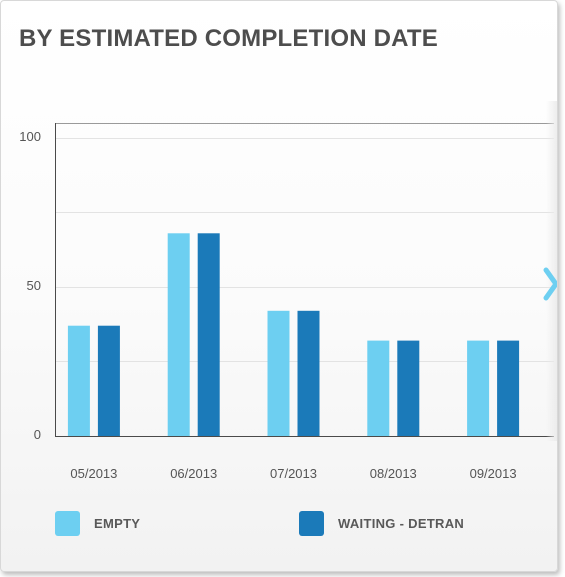  Describe the element at coordinates (228, 38) in the screenshot. I see `chart-title: BY ESTIMATED COMPLETION DATE` at that location.